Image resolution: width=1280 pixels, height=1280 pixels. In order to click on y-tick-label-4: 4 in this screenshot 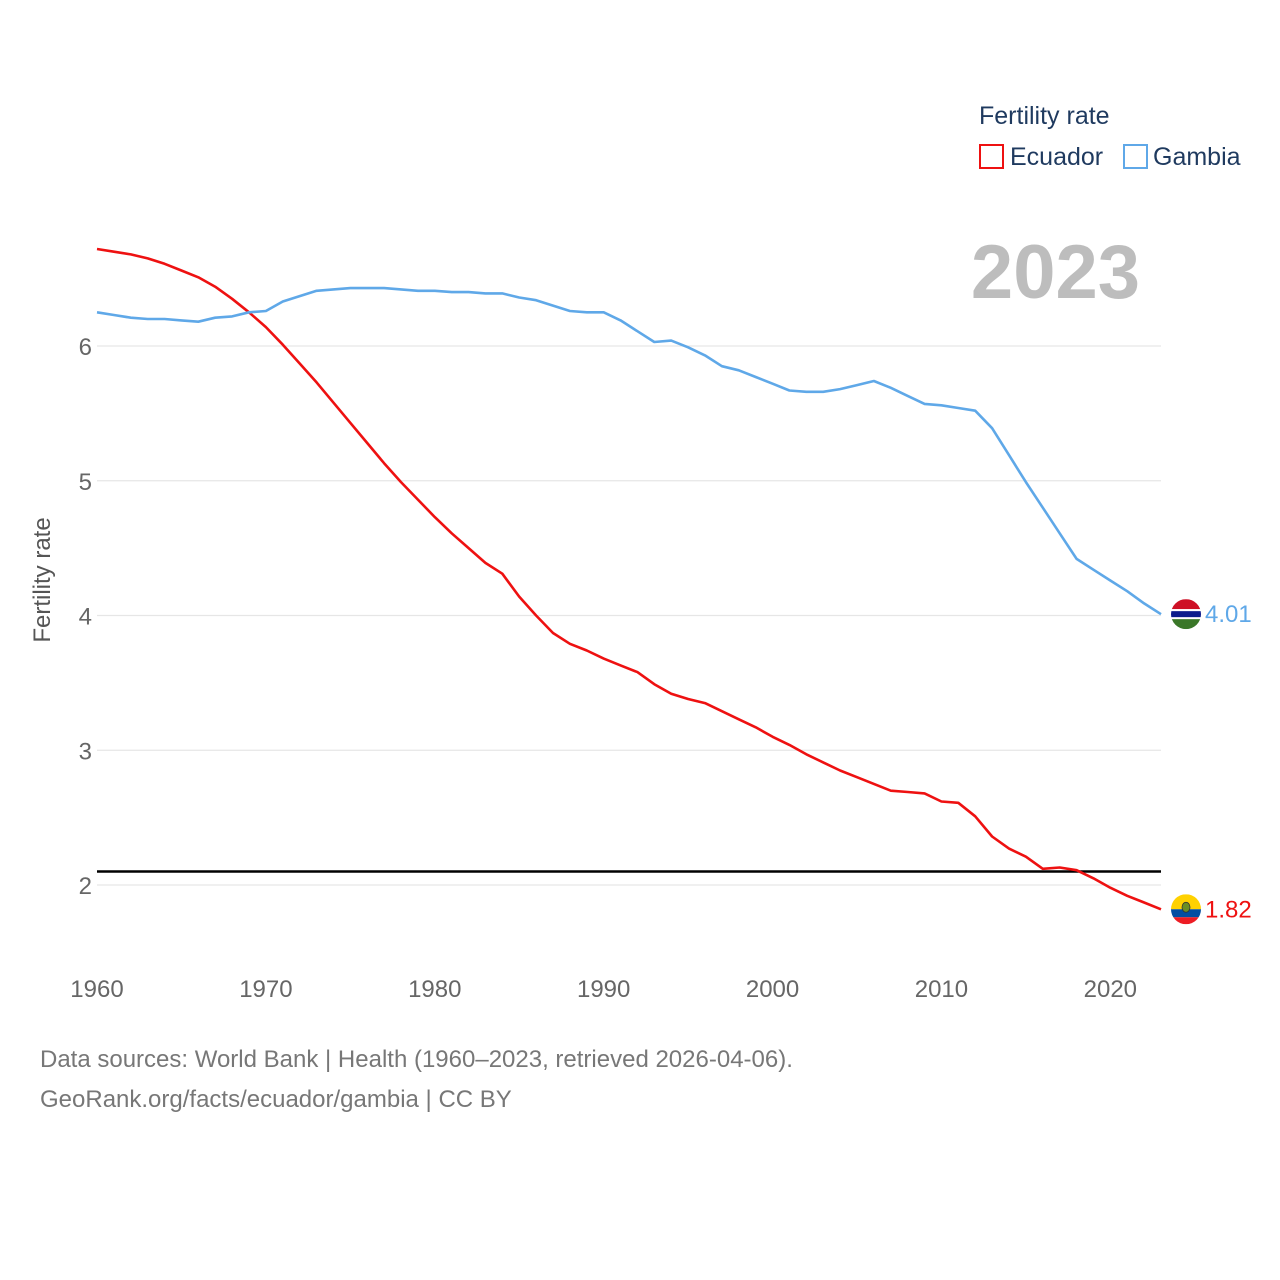, I will do `click(85, 617)`.